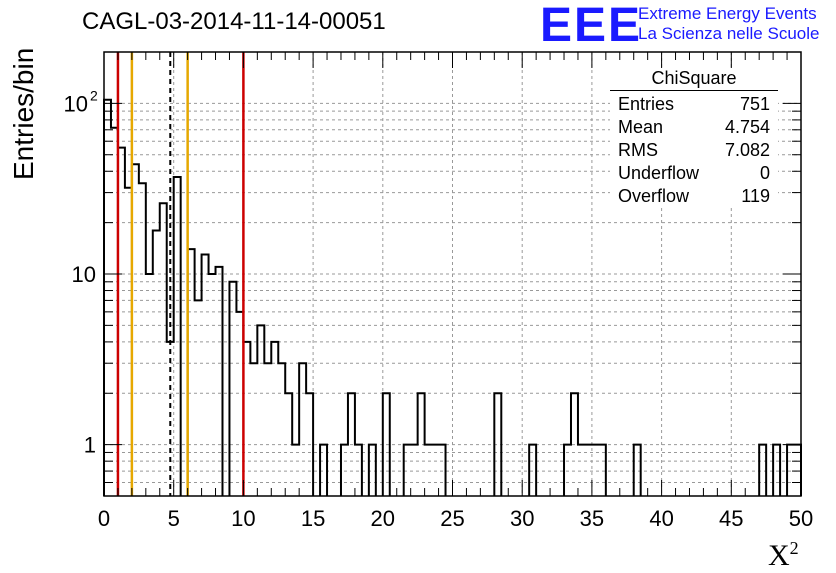 This screenshot has width=836, height=573. Describe the element at coordinates (694, 104) in the screenshot. I see `stats-row-entries: Entries 751` at that location.